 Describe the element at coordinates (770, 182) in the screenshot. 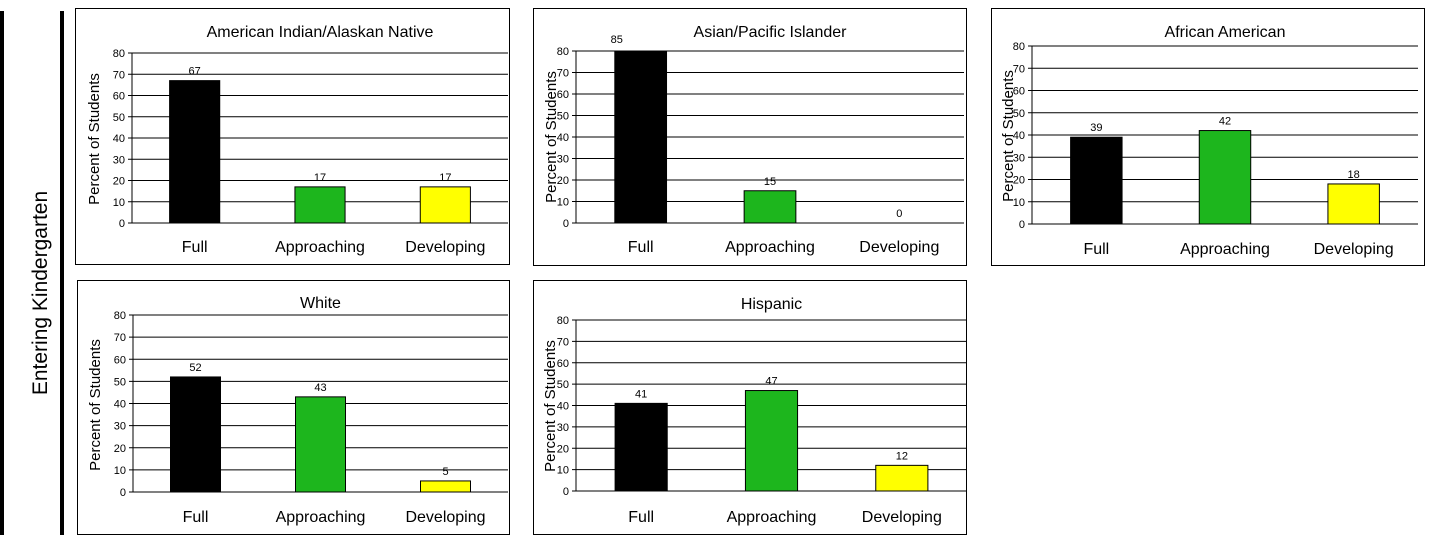

I see `data-label: 15` at that location.